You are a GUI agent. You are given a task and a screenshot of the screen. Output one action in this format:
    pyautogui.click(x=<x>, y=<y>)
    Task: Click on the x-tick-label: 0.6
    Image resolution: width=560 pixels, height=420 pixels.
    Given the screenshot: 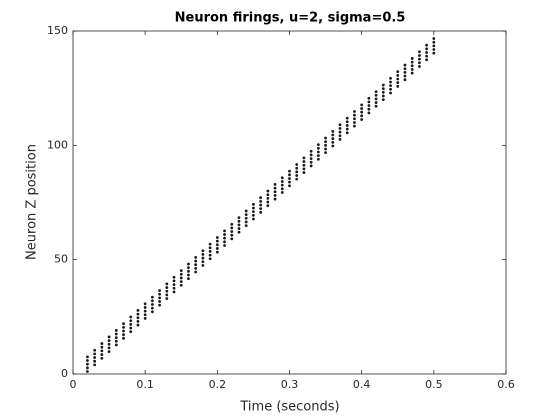 What is the action you would take?
    pyautogui.click(x=506, y=384)
    